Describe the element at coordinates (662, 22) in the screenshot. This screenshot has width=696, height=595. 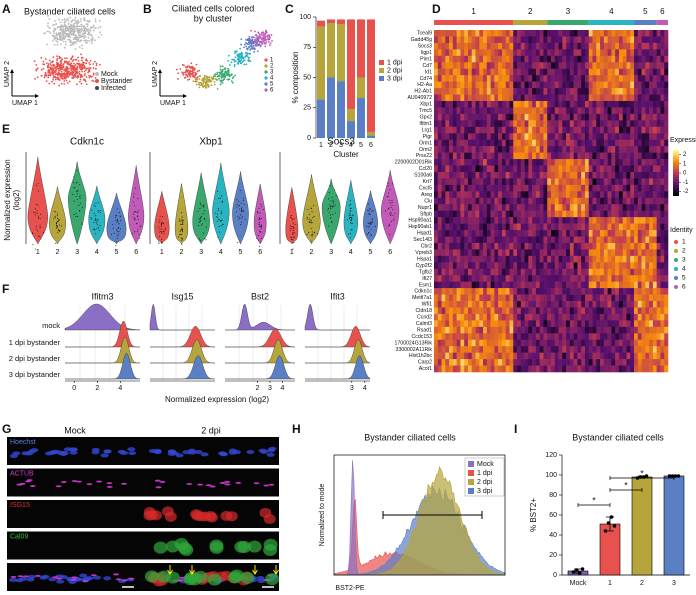
I see `identity-bar` at that location.